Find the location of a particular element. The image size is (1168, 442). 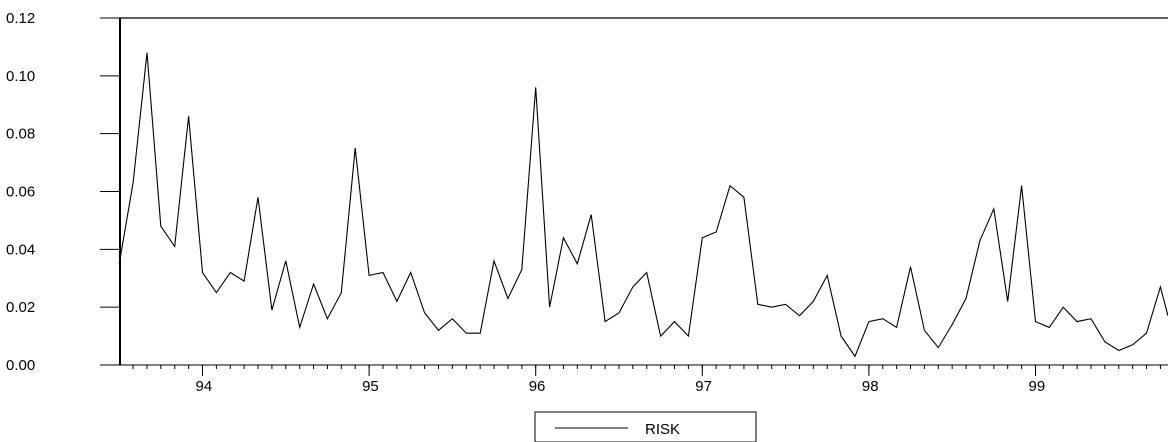

x-tick-label: 98 is located at coordinates (870, 386).